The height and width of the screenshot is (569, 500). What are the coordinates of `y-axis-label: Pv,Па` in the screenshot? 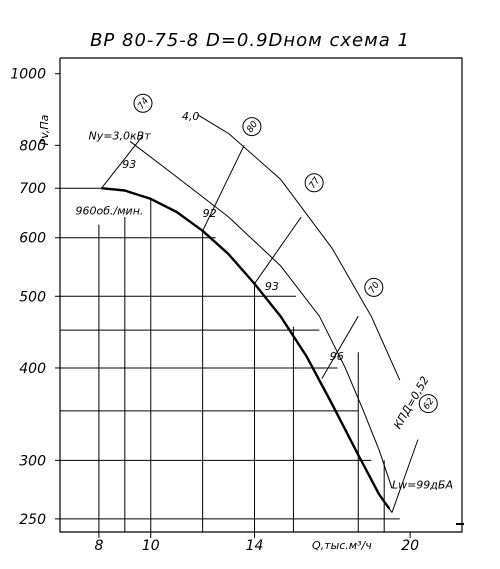 It's located at (44, 129).